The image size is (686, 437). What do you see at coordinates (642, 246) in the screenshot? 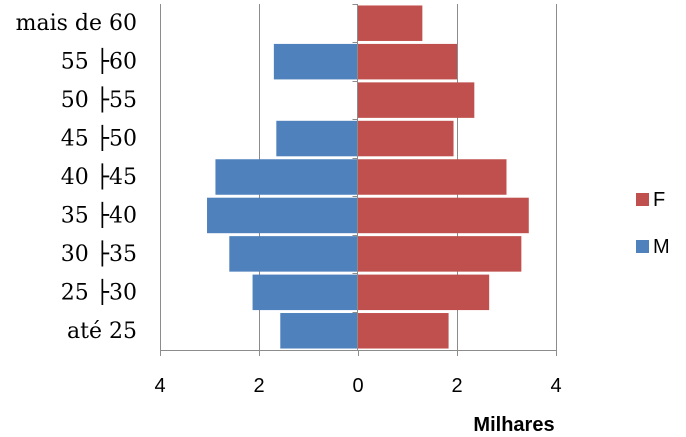
I see `legend-swatch-m` at bounding box center [642, 246].